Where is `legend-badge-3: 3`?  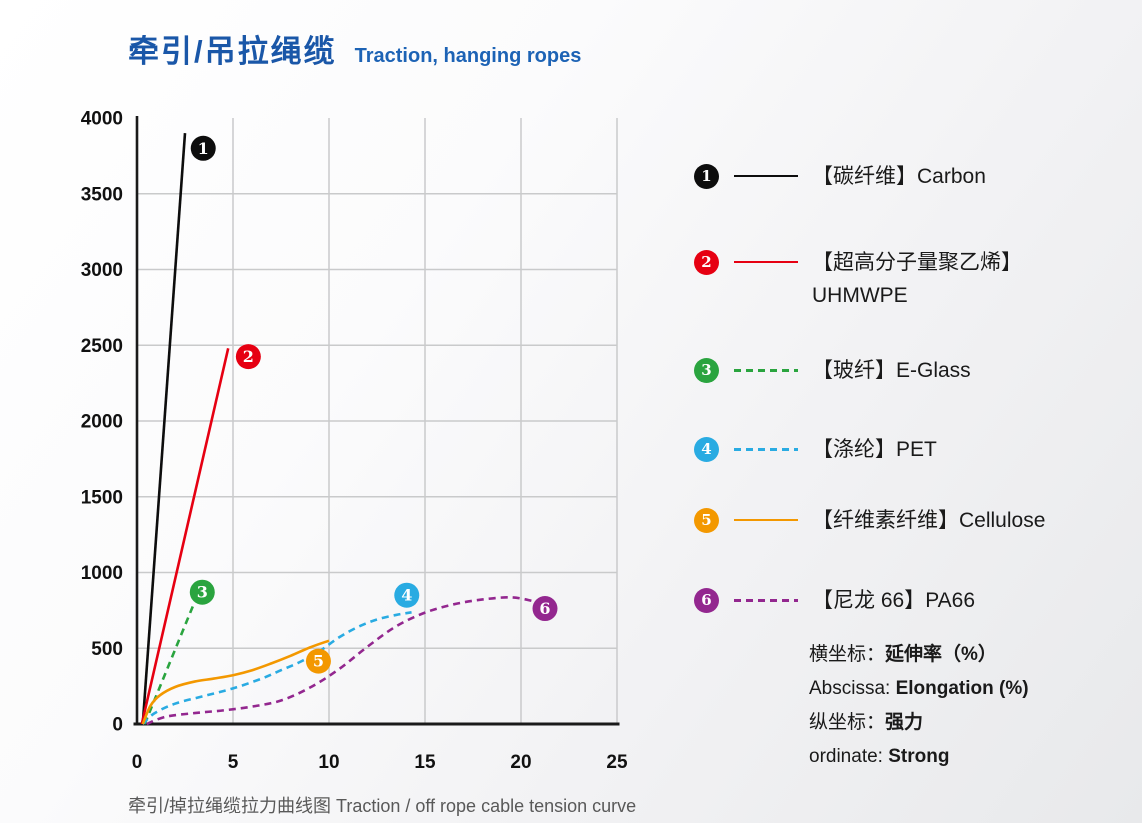
legend-badge-3: 3 is located at coordinates (706, 370).